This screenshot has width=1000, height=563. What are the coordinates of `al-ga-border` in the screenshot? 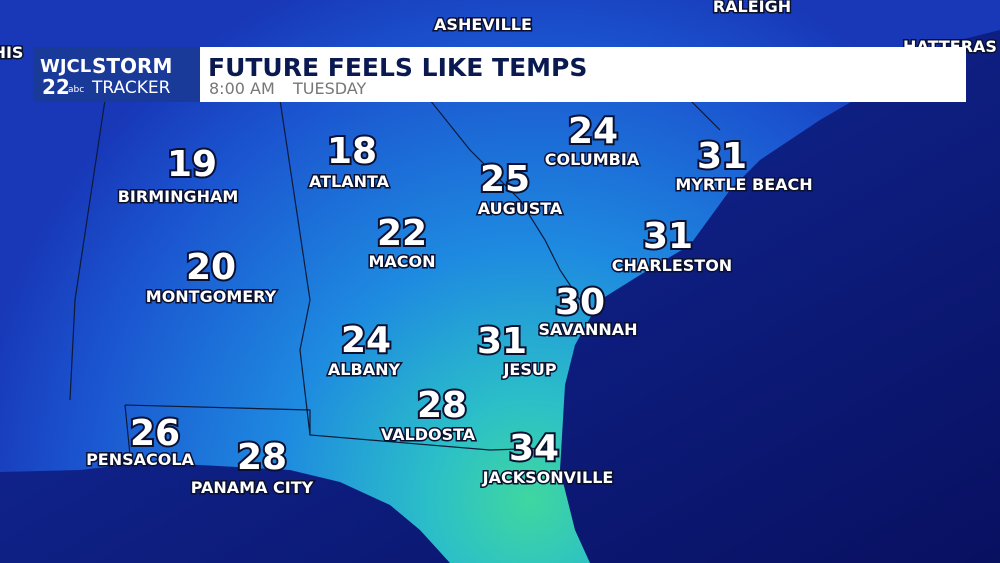 It's located at (295, 267).